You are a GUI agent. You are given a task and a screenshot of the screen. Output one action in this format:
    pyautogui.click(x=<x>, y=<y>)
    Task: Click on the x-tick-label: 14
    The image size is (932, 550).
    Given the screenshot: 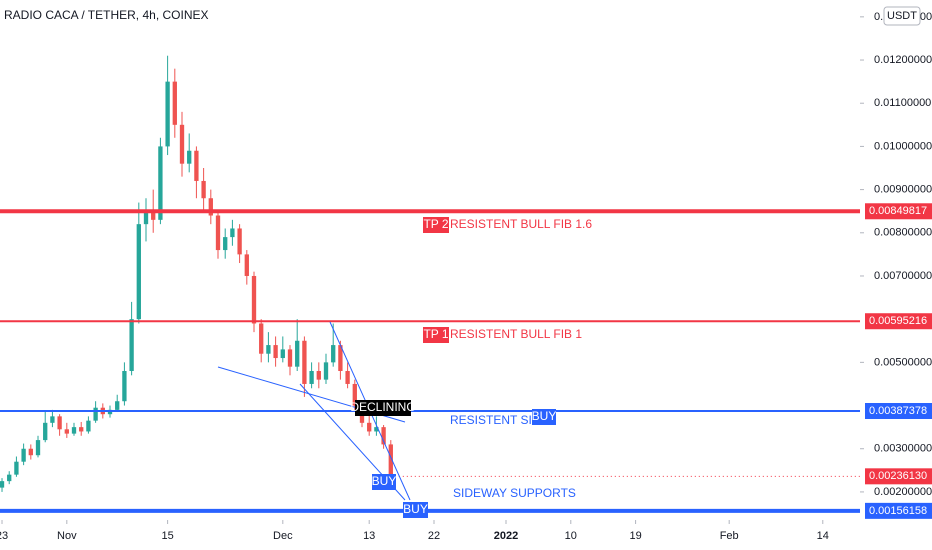 What is the action you would take?
    pyautogui.click(x=823, y=536)
    